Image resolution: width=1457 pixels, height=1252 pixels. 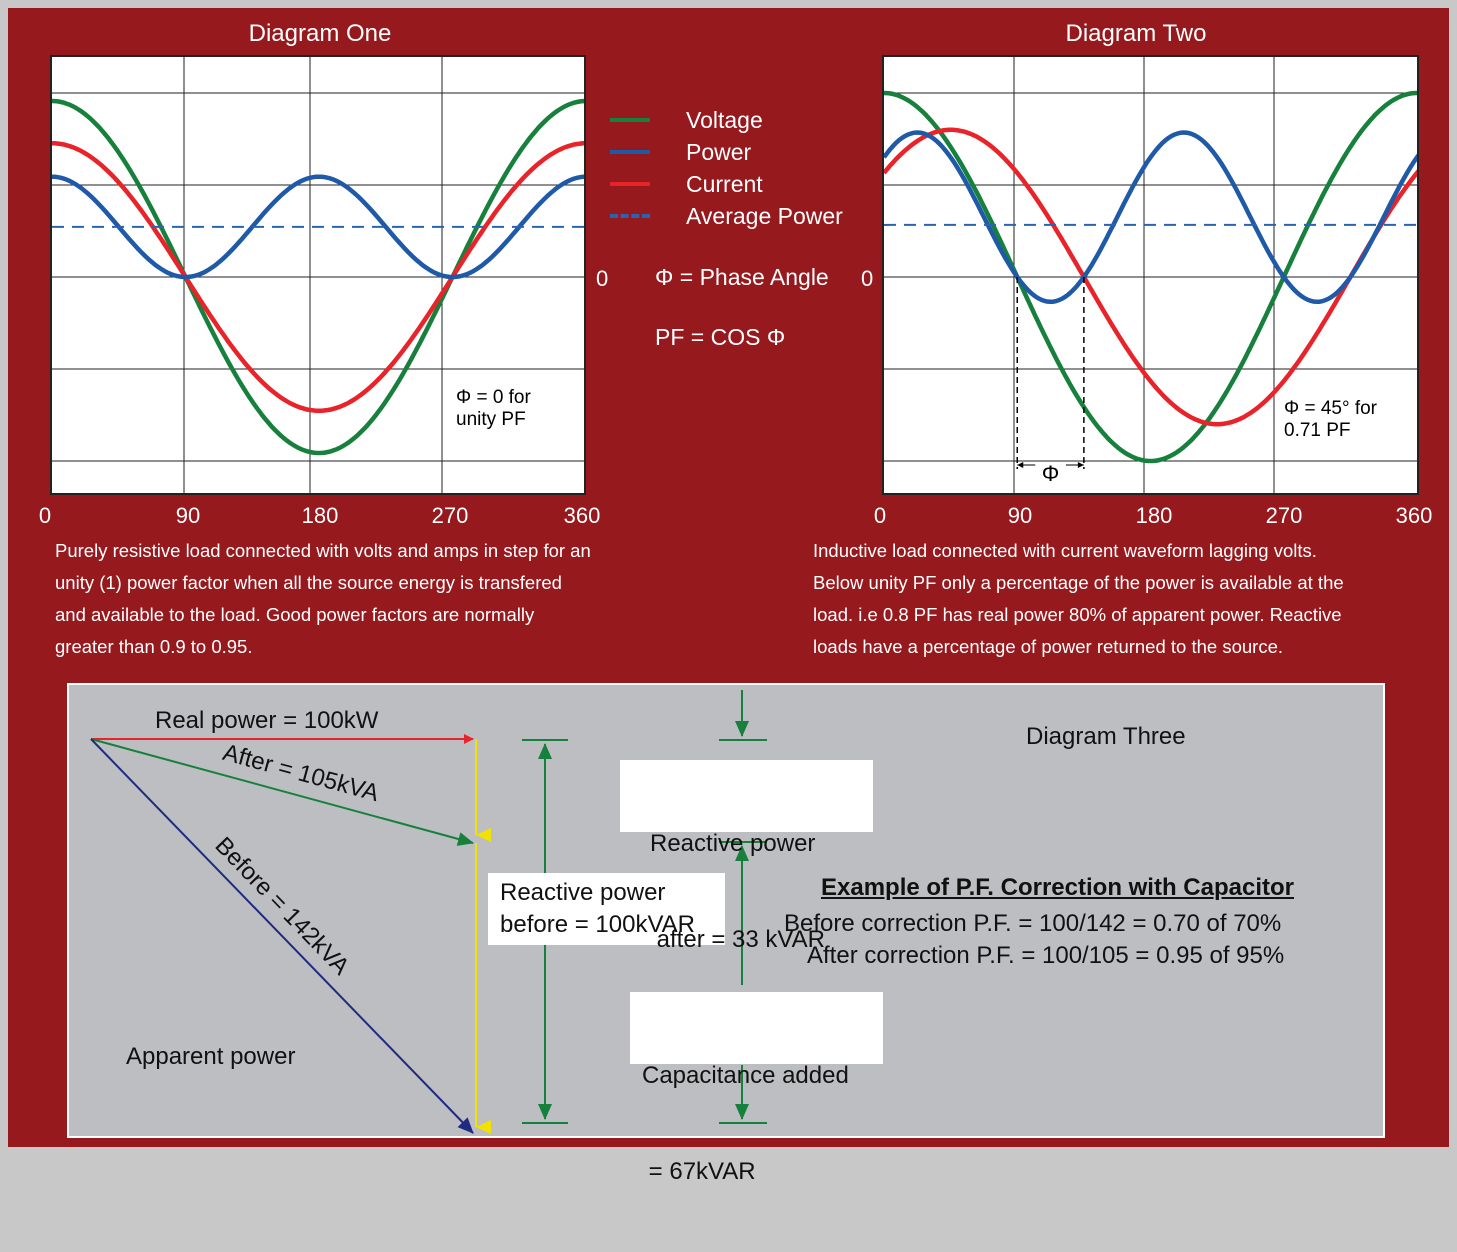 I want to click on voltage-swatch, so click(x=630, y=120).